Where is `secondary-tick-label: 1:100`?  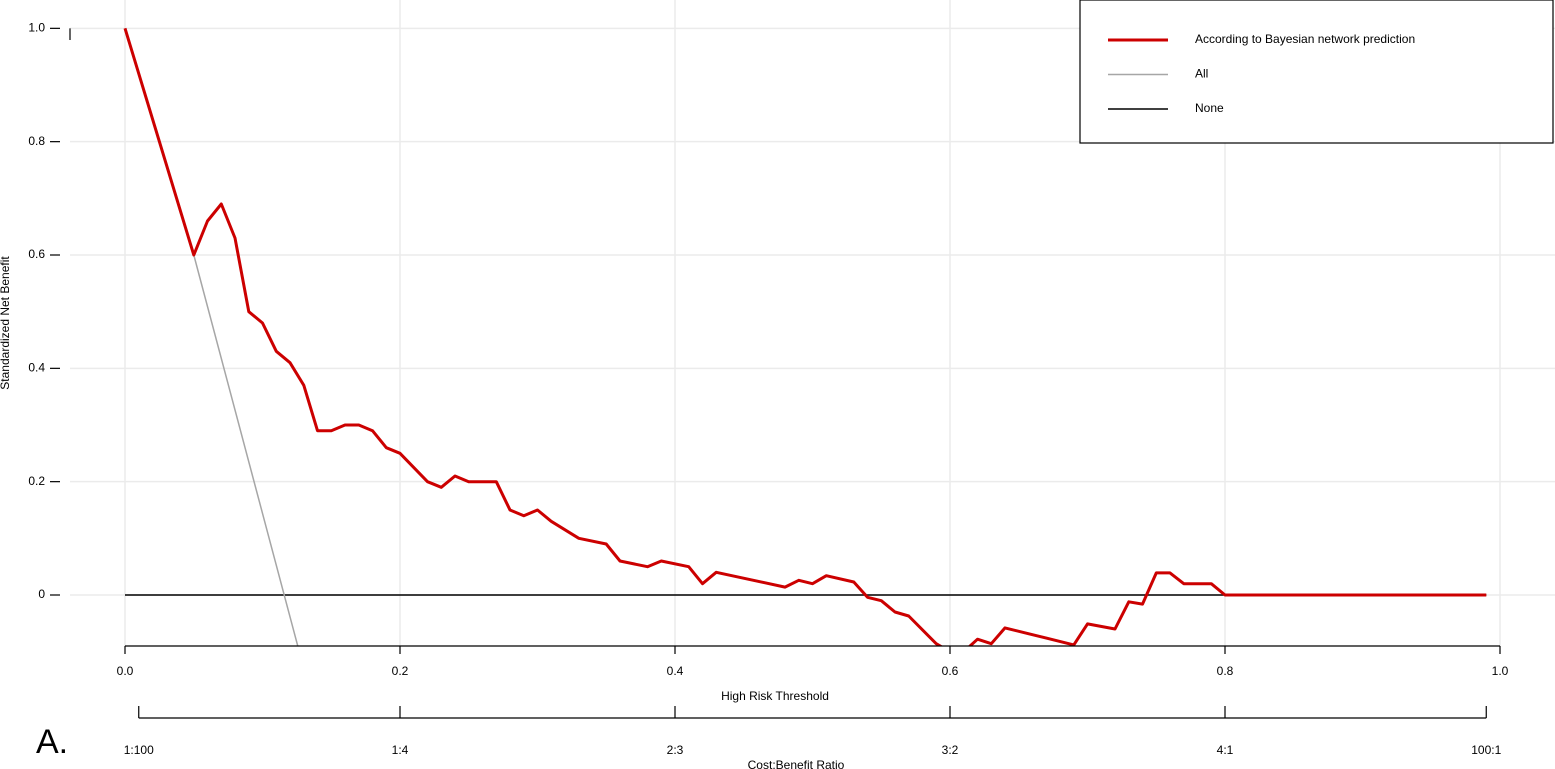 secondary-tick-label: 1:100 is located at coordinates (139, 750).